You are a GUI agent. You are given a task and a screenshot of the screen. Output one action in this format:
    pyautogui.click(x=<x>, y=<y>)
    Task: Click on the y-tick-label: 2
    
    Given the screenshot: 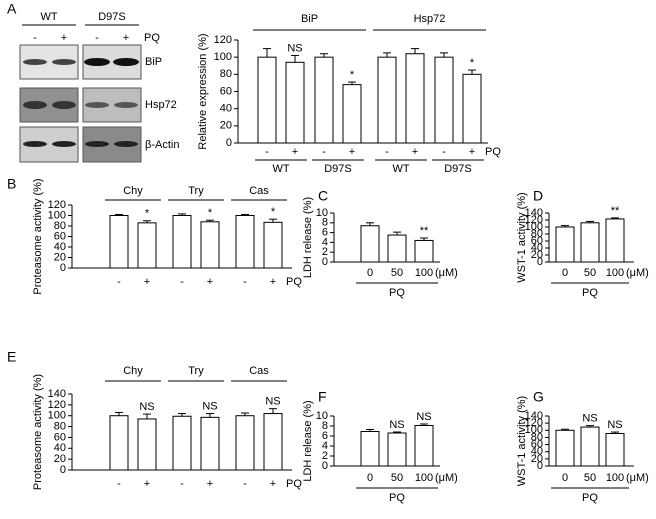 What is the action you would take?
    pyautogui.click(x=325, y=456)
    